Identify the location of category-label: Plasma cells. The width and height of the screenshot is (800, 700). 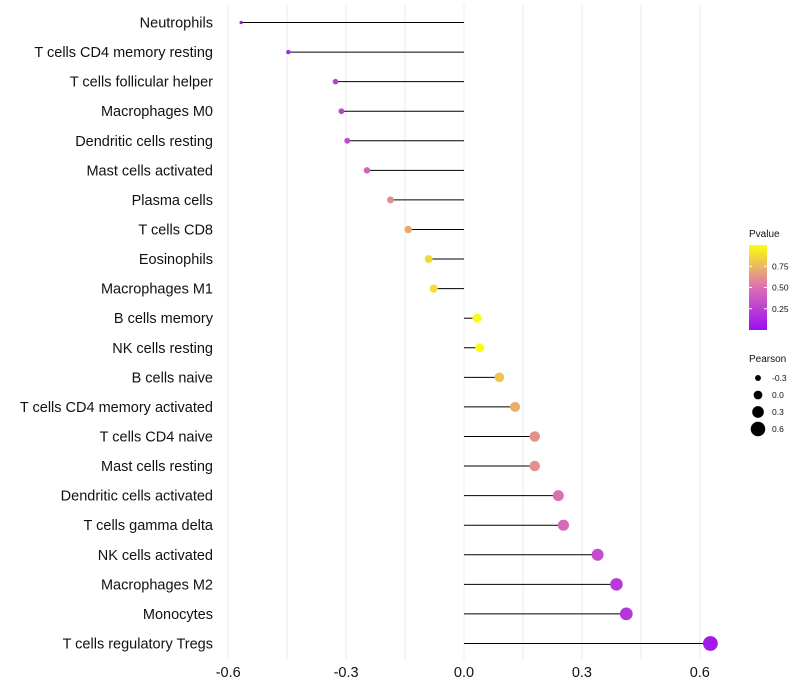
(172, 201).